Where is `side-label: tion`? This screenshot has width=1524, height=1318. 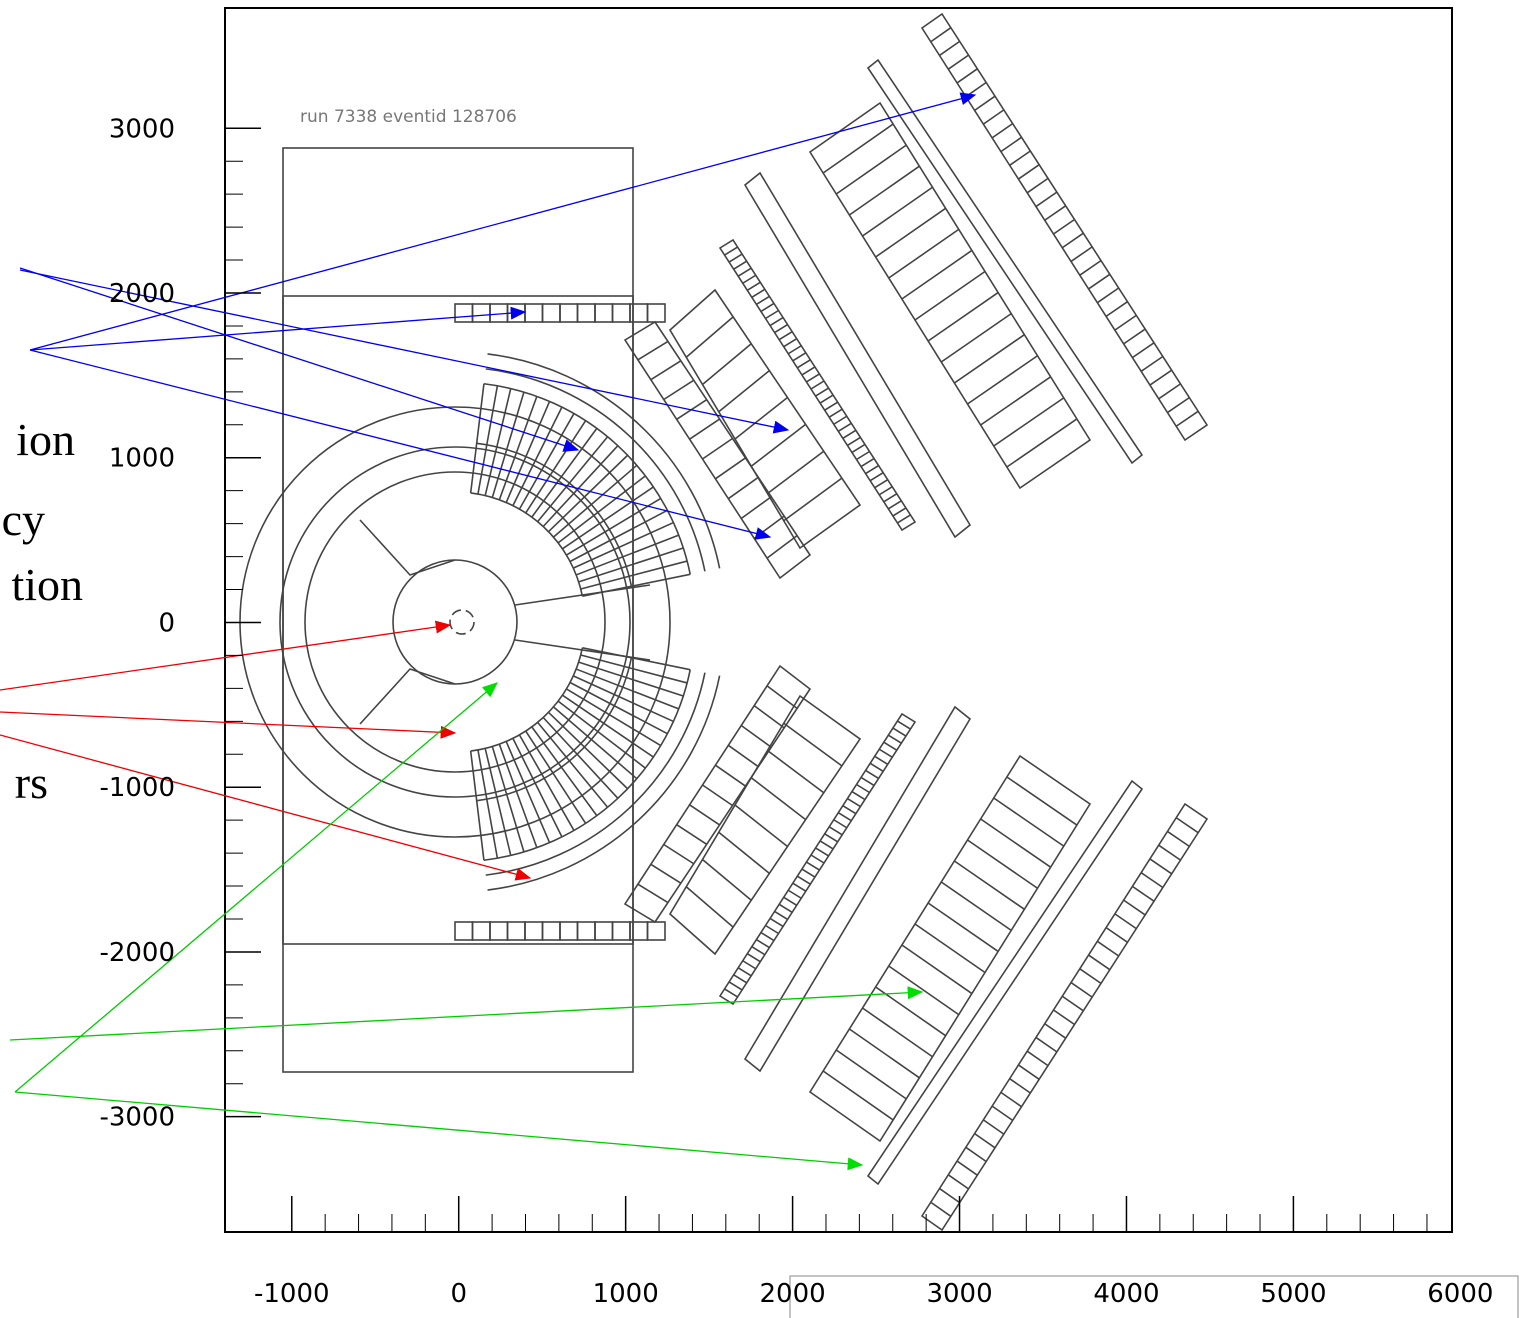
side-label: tion is located at coordinates (47, 584).